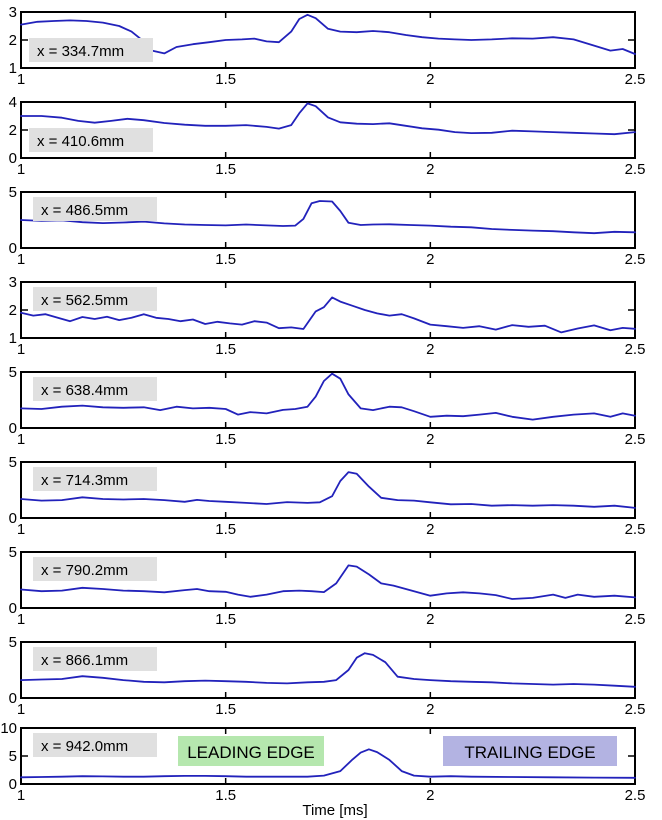 This screenshot has height=820, width=662. What do you see at coordinates (8, 728) in the screenshot?
I see `y-tick-label: 10` at bounding box center [8, 728].